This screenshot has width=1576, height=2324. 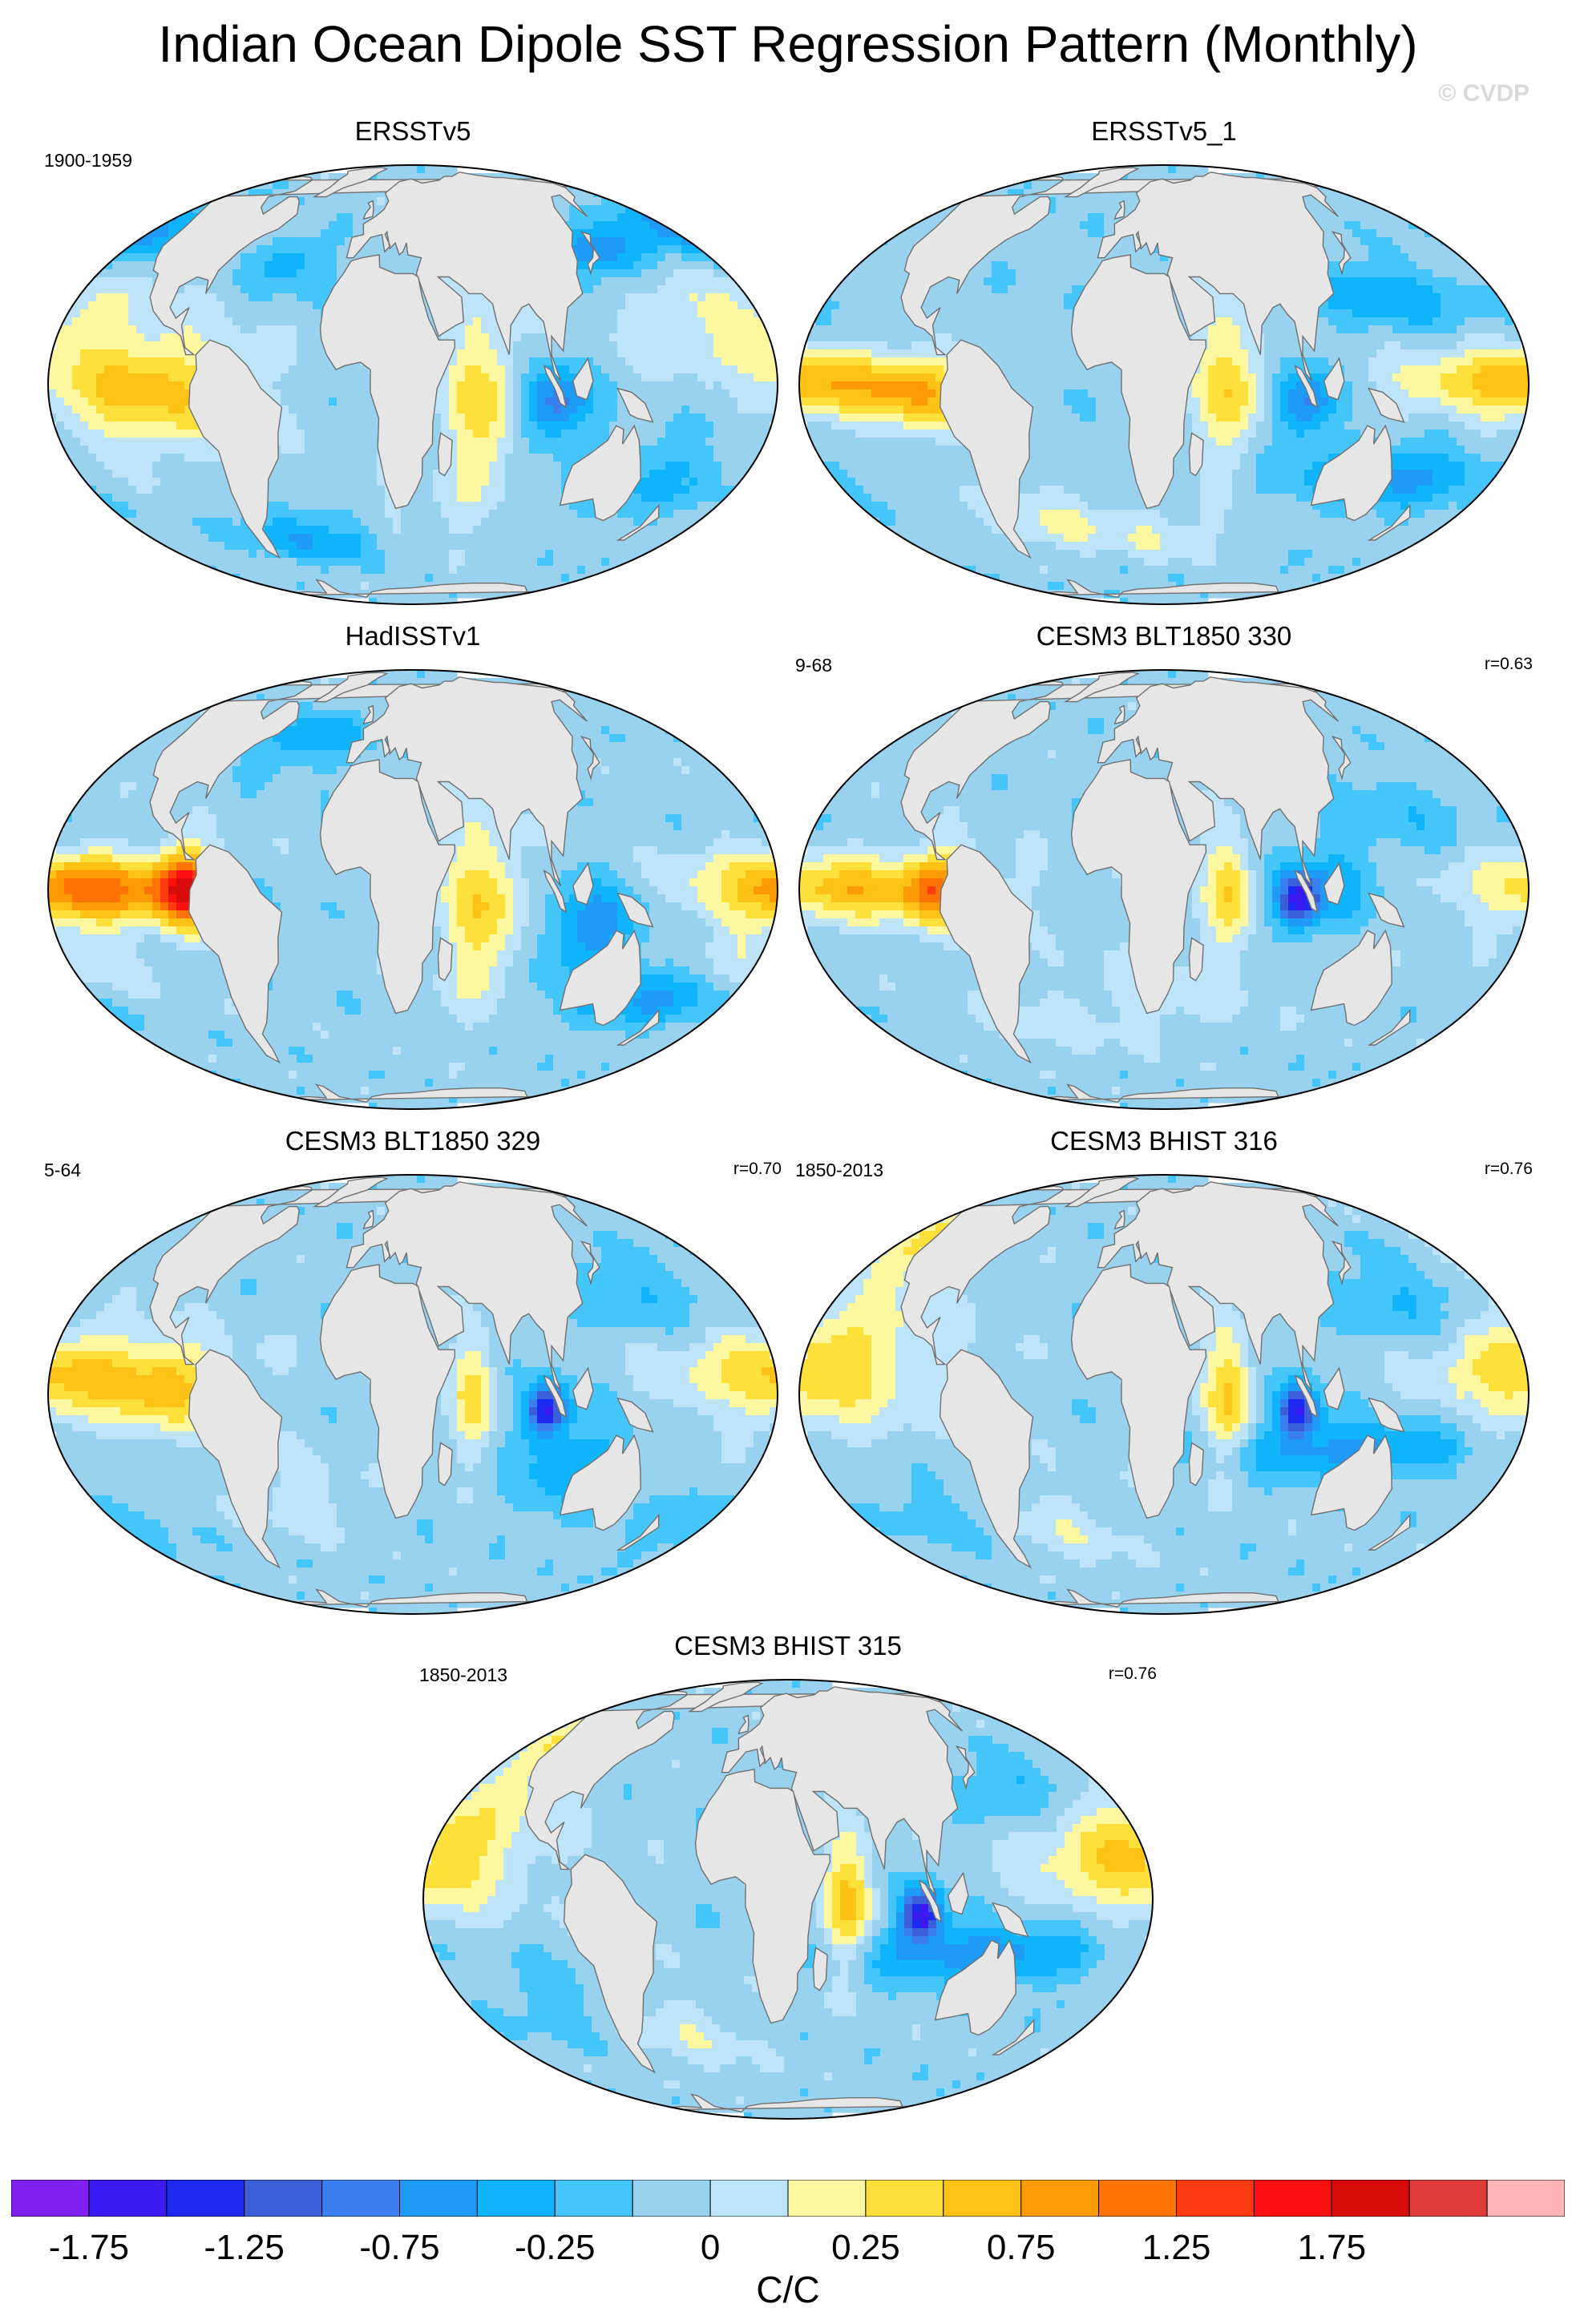 I want to click on map-panel: ERSSTv5_1, so click(x=1164, y=364).